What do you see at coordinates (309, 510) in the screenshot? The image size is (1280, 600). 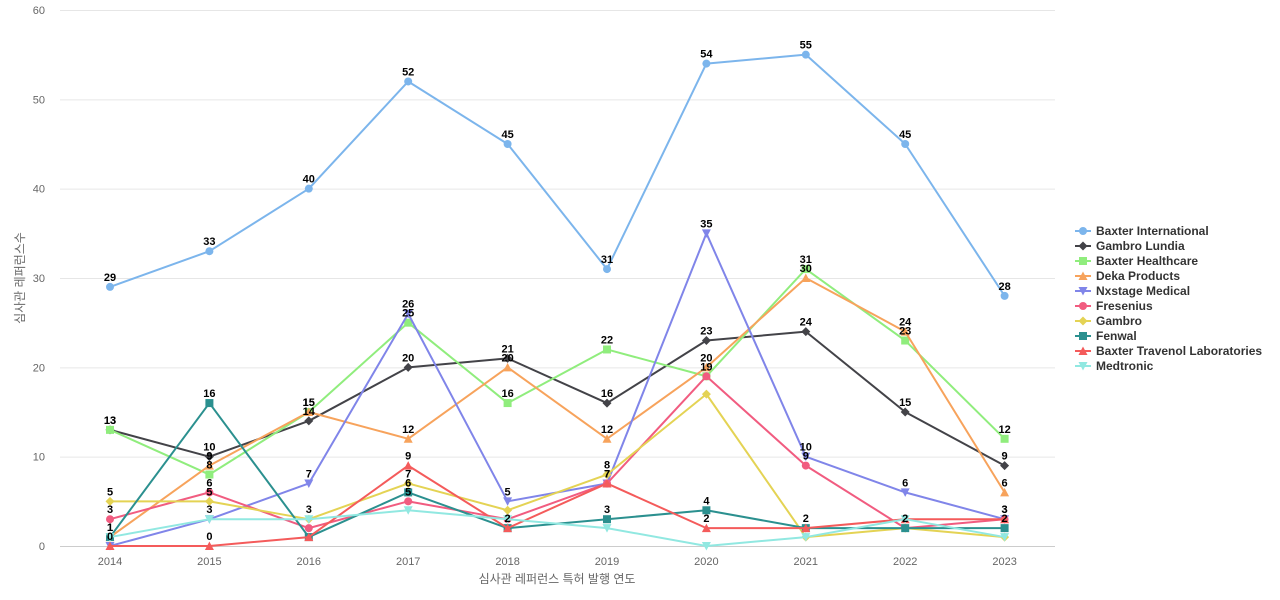 I see `data-label: 3` at bounding box center [309, 510].